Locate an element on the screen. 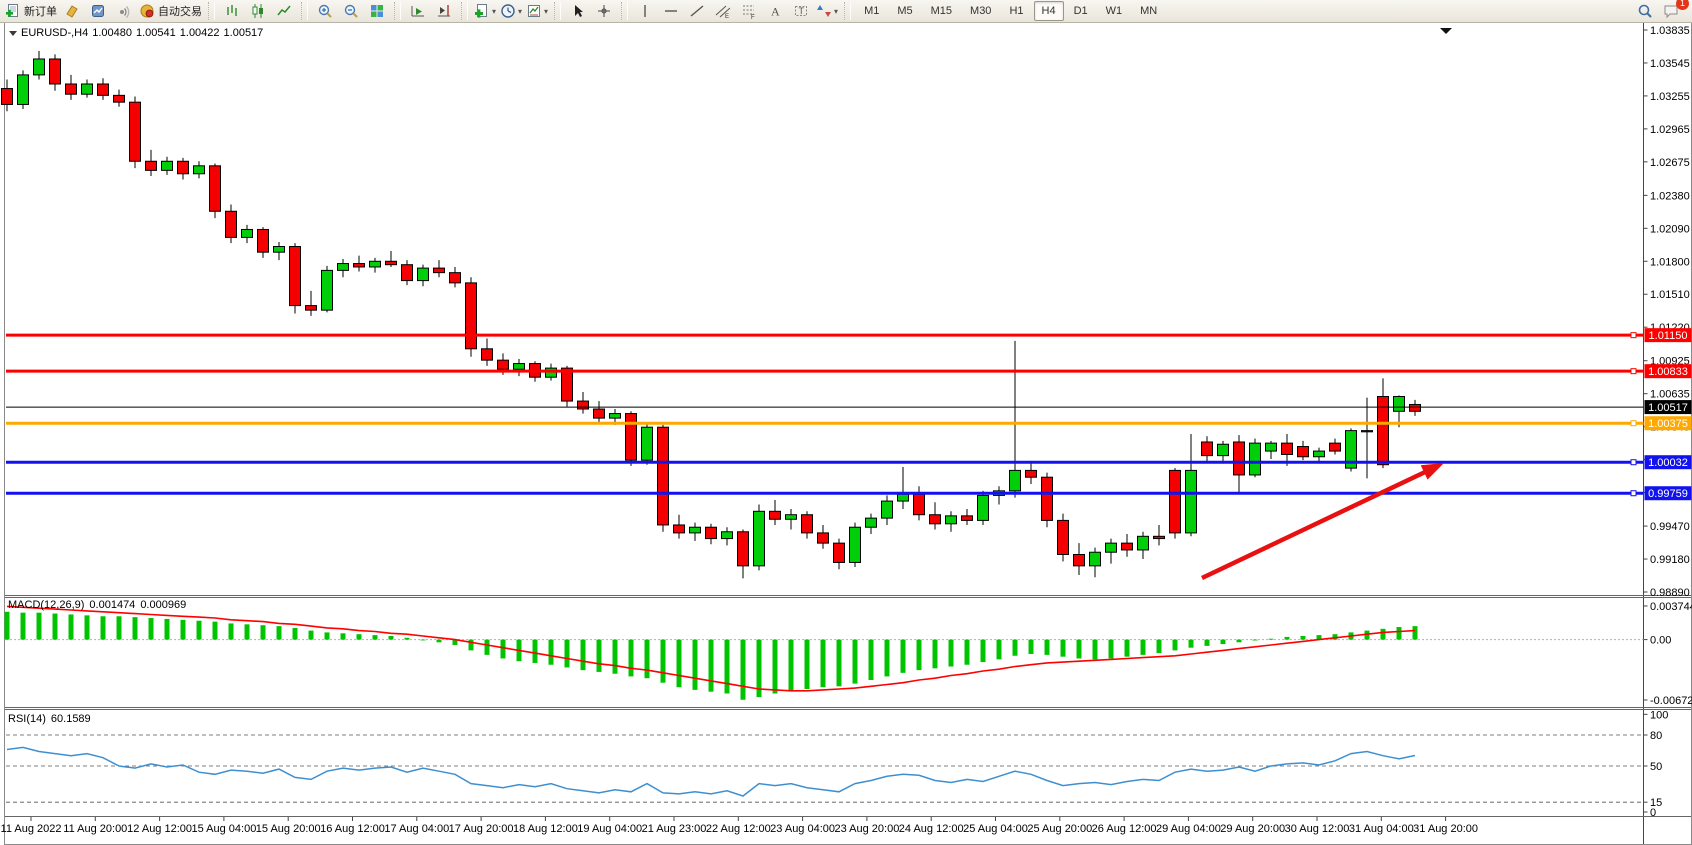  time-tick-label: 11 Aug 2022 is located at coordinates (31, 829).